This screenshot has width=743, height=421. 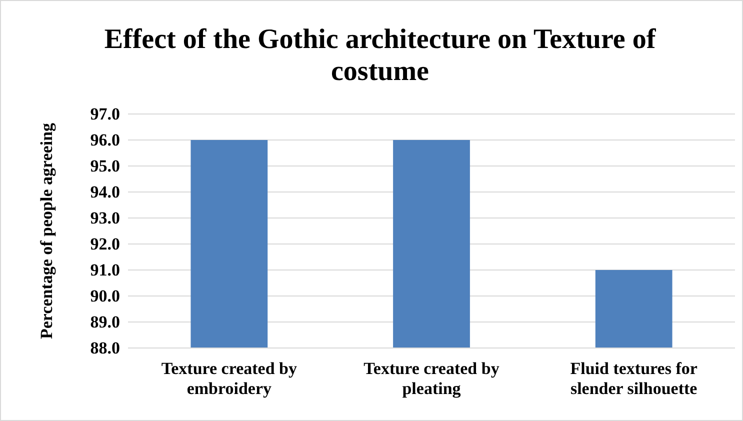 What do you see at coordinates (229, 378) in the screenshot?
I see `x-tick-label: Texture created by embroidery` at bounding box center [229, 378].